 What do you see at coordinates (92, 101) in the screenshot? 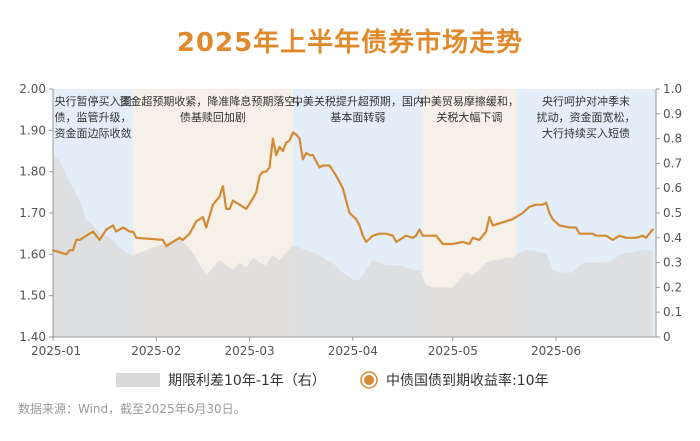
I see `phase-label-1: 央行暂停买入国` at bounding box center [92, 101].